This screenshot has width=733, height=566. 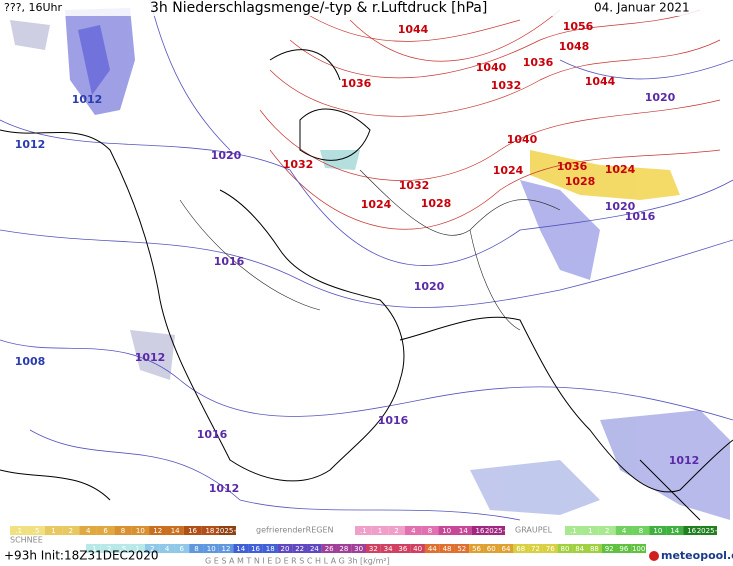 I want to click on legend-name: SCHNEE, so click(x=26, y=540).